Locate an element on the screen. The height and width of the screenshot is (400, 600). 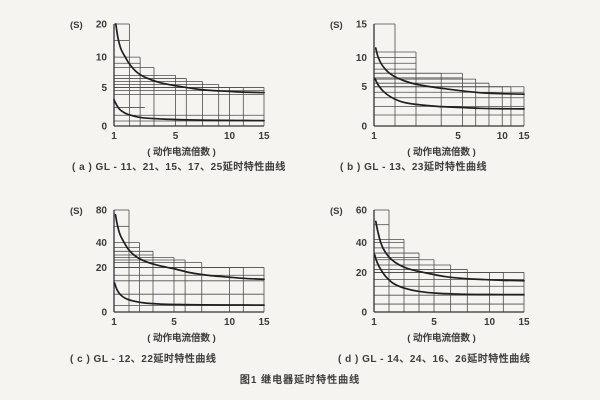
chart-d-caption: ( d ) GL - 14、24、16、26延时特性曲线 is located at coordinates (434, 359).